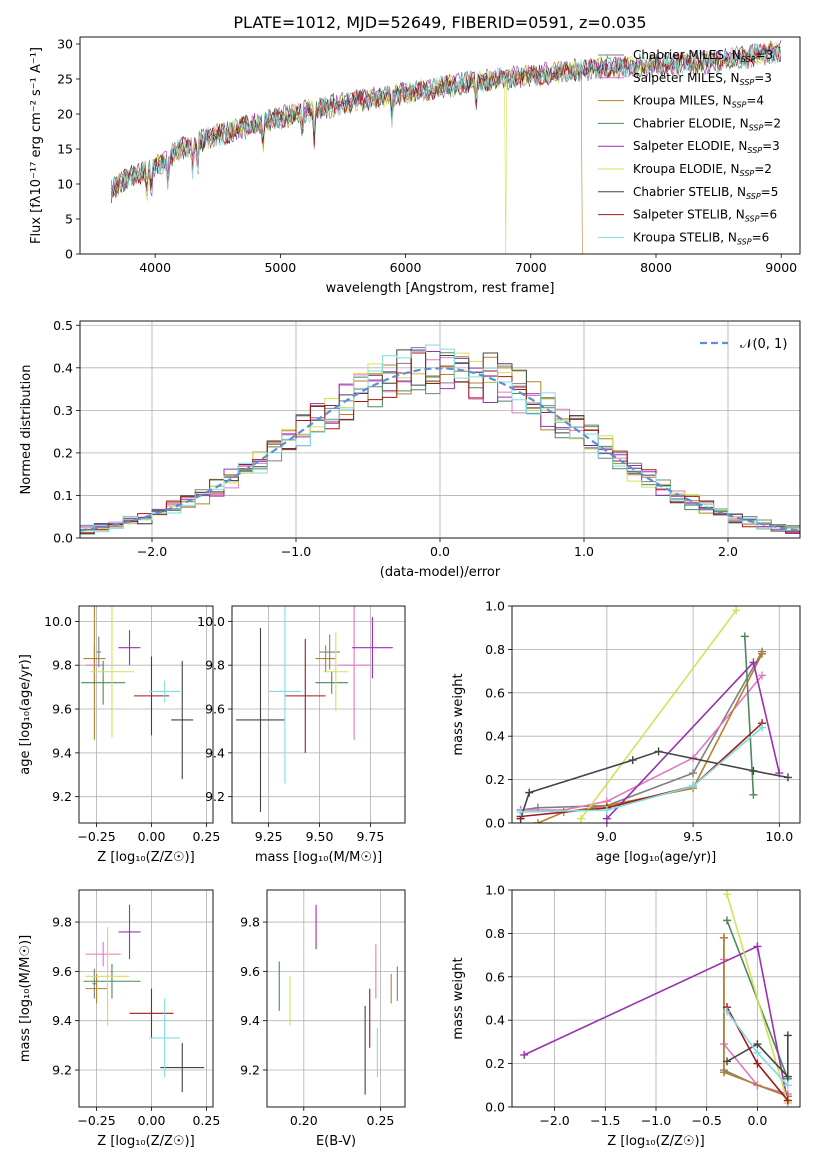 Image resolution: width=819 pixels, height=1170 pixels. I want to click on mass-vs-ebv-ytick-label: 9.4, so click(250, 1020).